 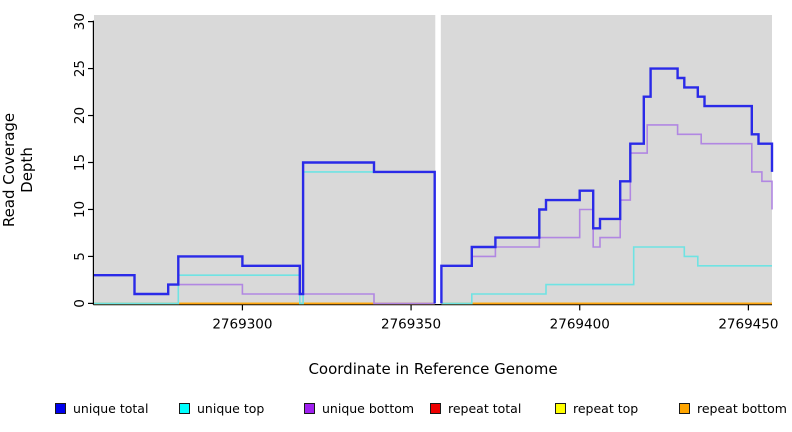 What do you see at coordinates (748, 324) in the screenshot?
I see `x-tick-label: 2769450` at bounding box center [748, 324].